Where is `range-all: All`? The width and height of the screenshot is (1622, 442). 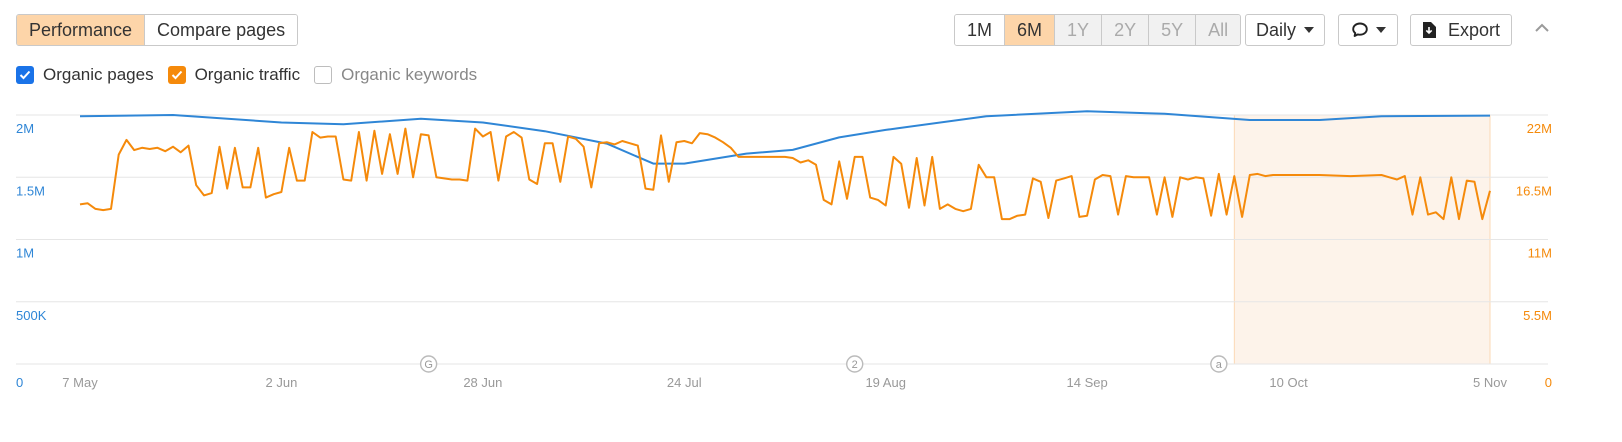
range-all: All is located at coordinates (1218, 30).